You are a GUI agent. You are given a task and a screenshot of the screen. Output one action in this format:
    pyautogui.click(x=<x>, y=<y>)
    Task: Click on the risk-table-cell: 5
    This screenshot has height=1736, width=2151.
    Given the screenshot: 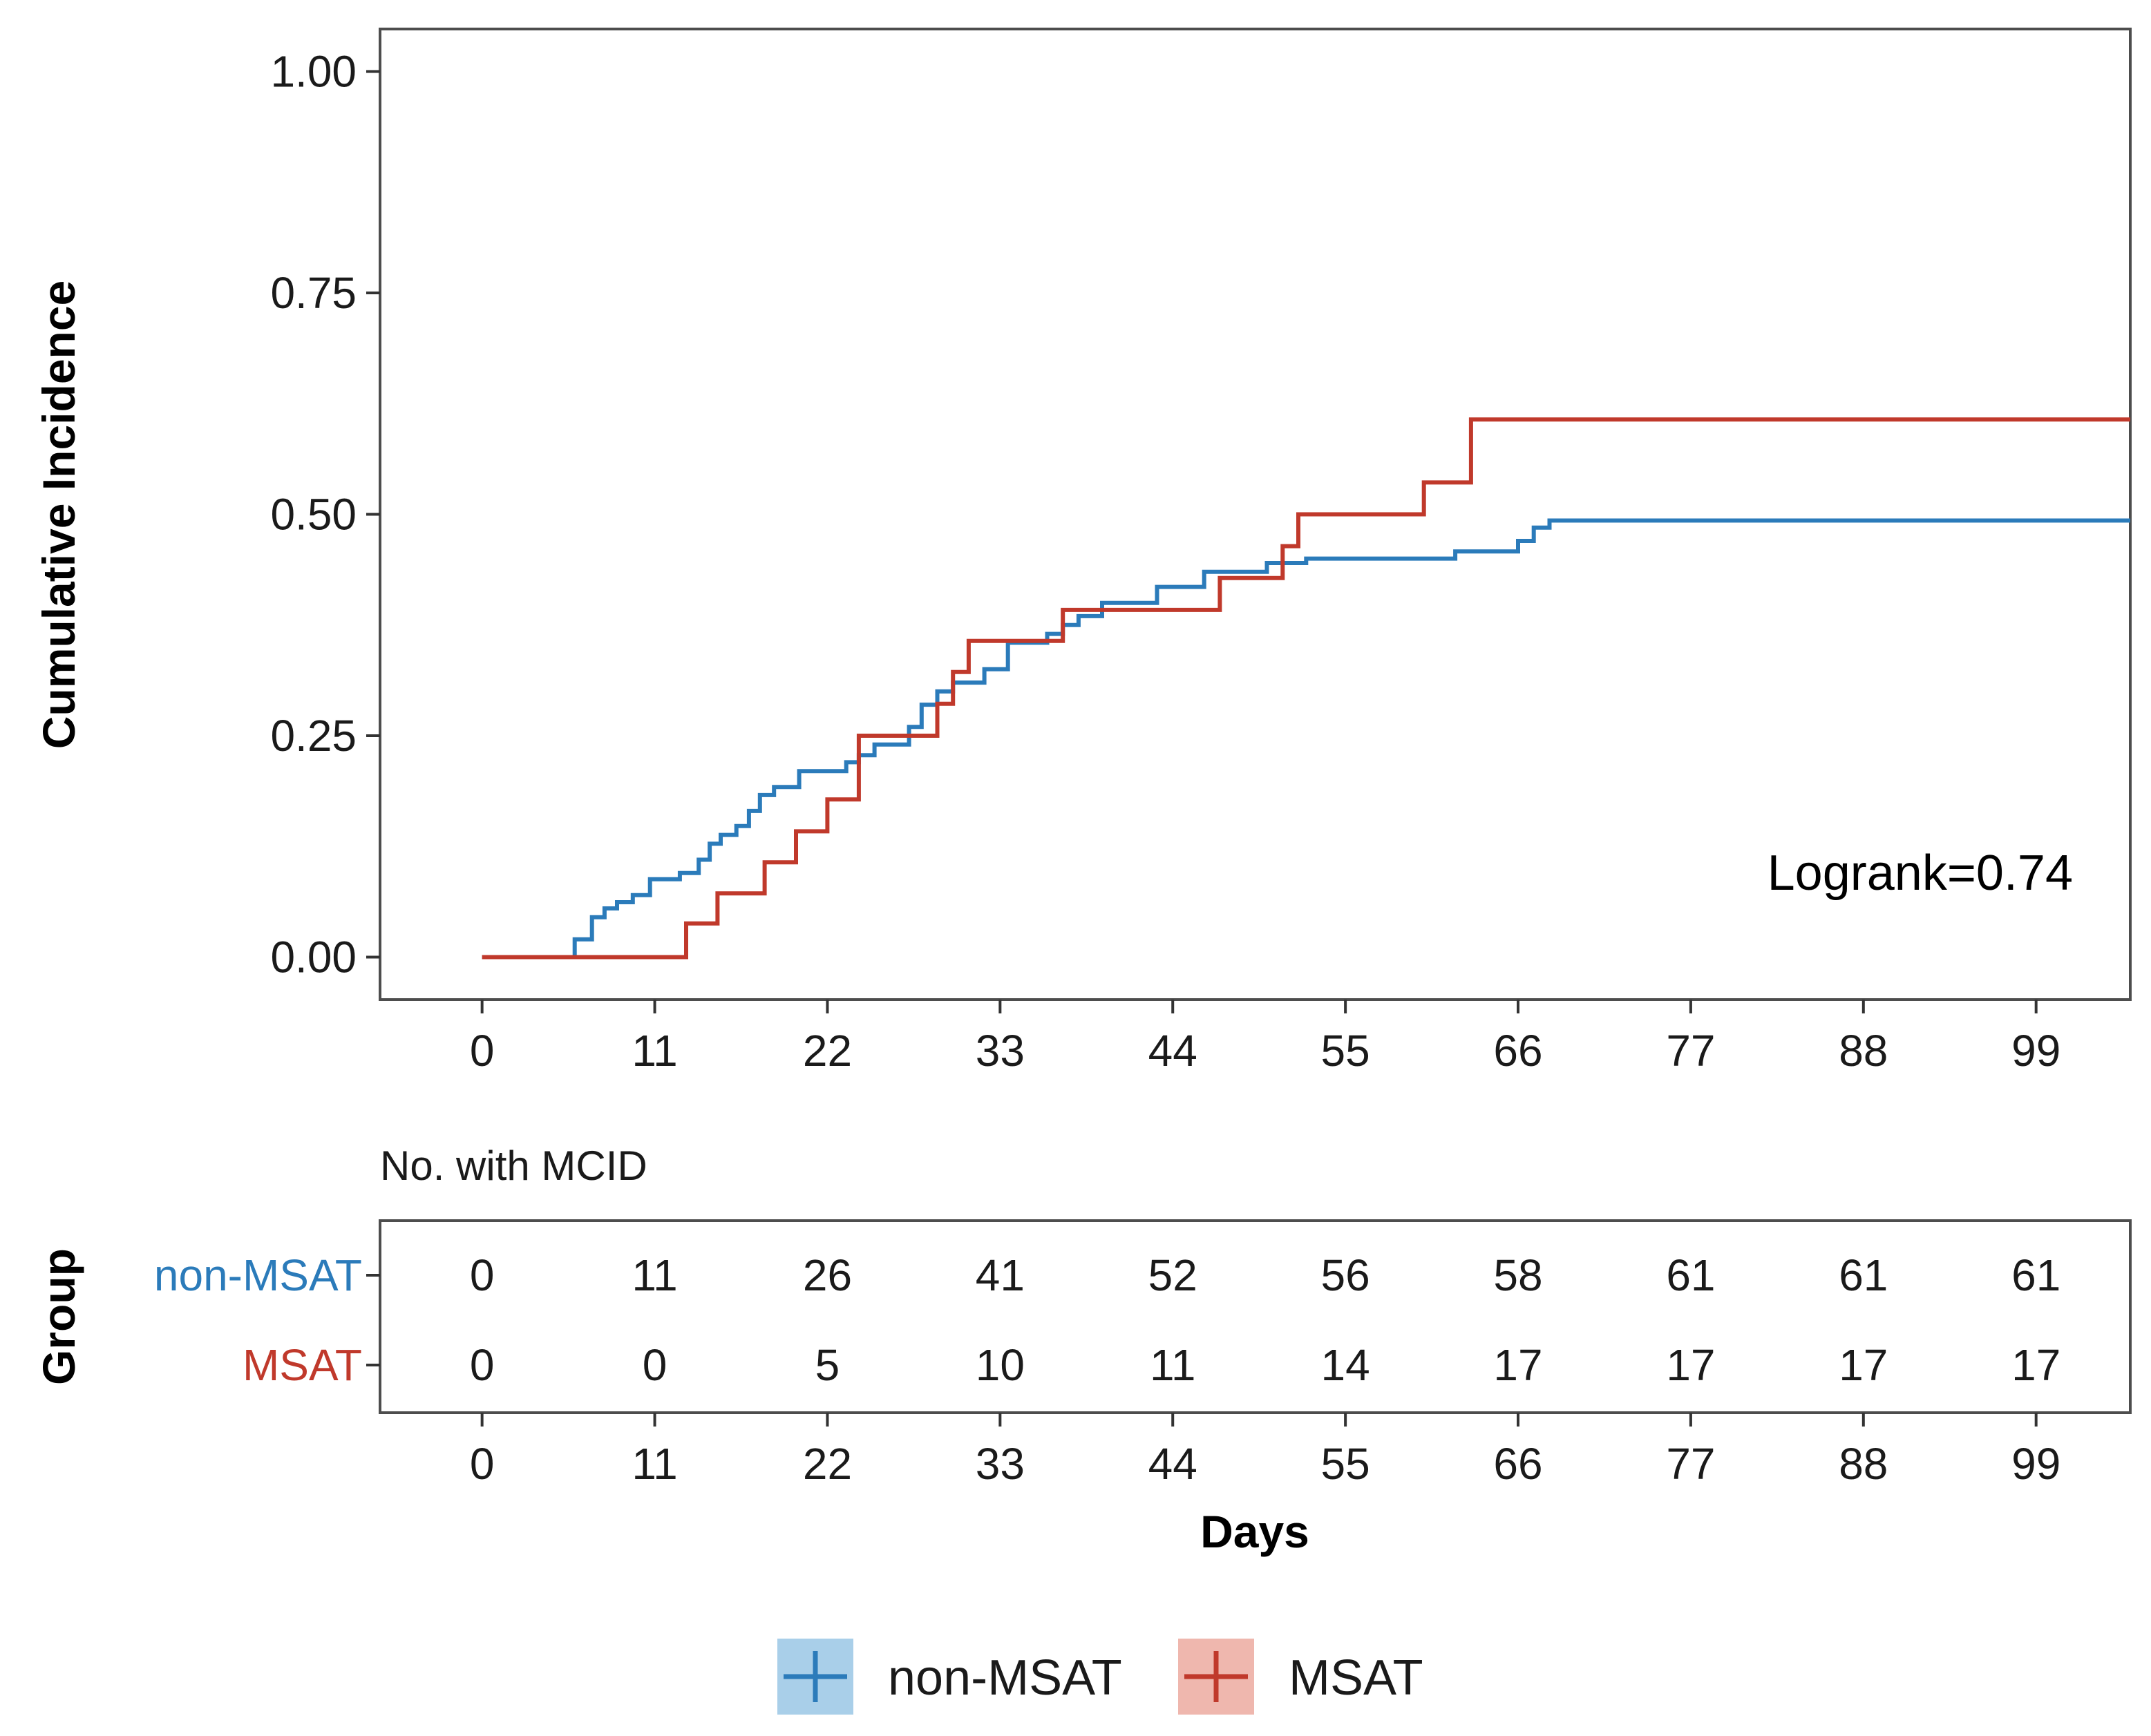 What is the action you would take?
    pyautogui.click(x=828, y=1365)
    